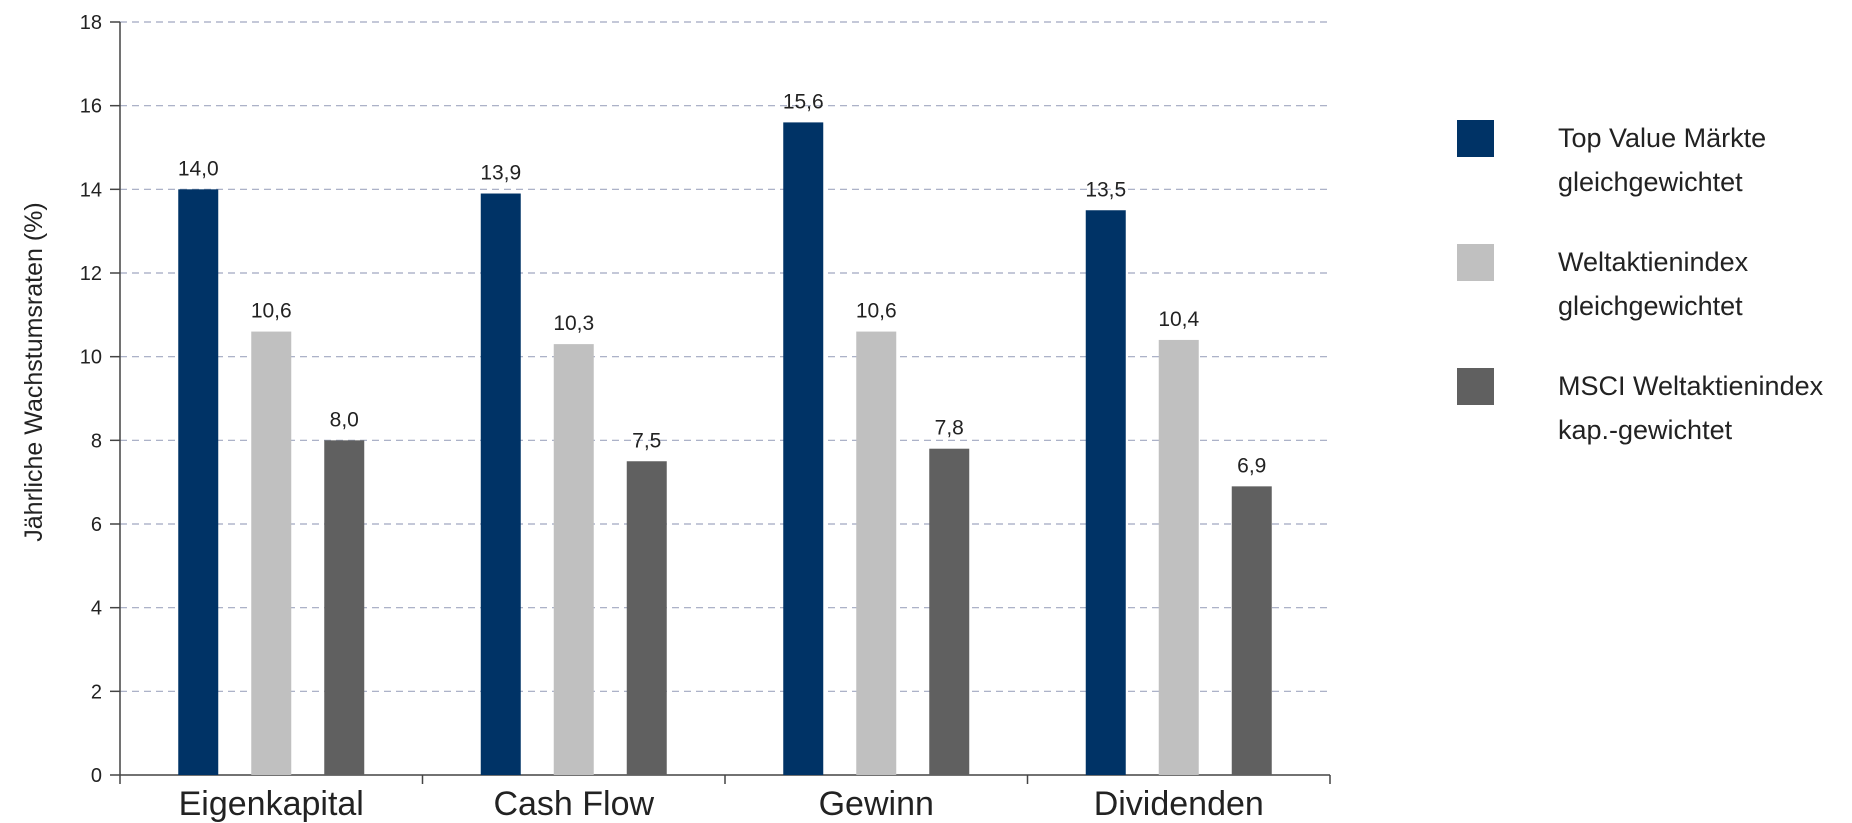  I want to click on data-label-dividenden-top-value-maerkte-gleichgewichtet: 13,5, so click(1105, 189).